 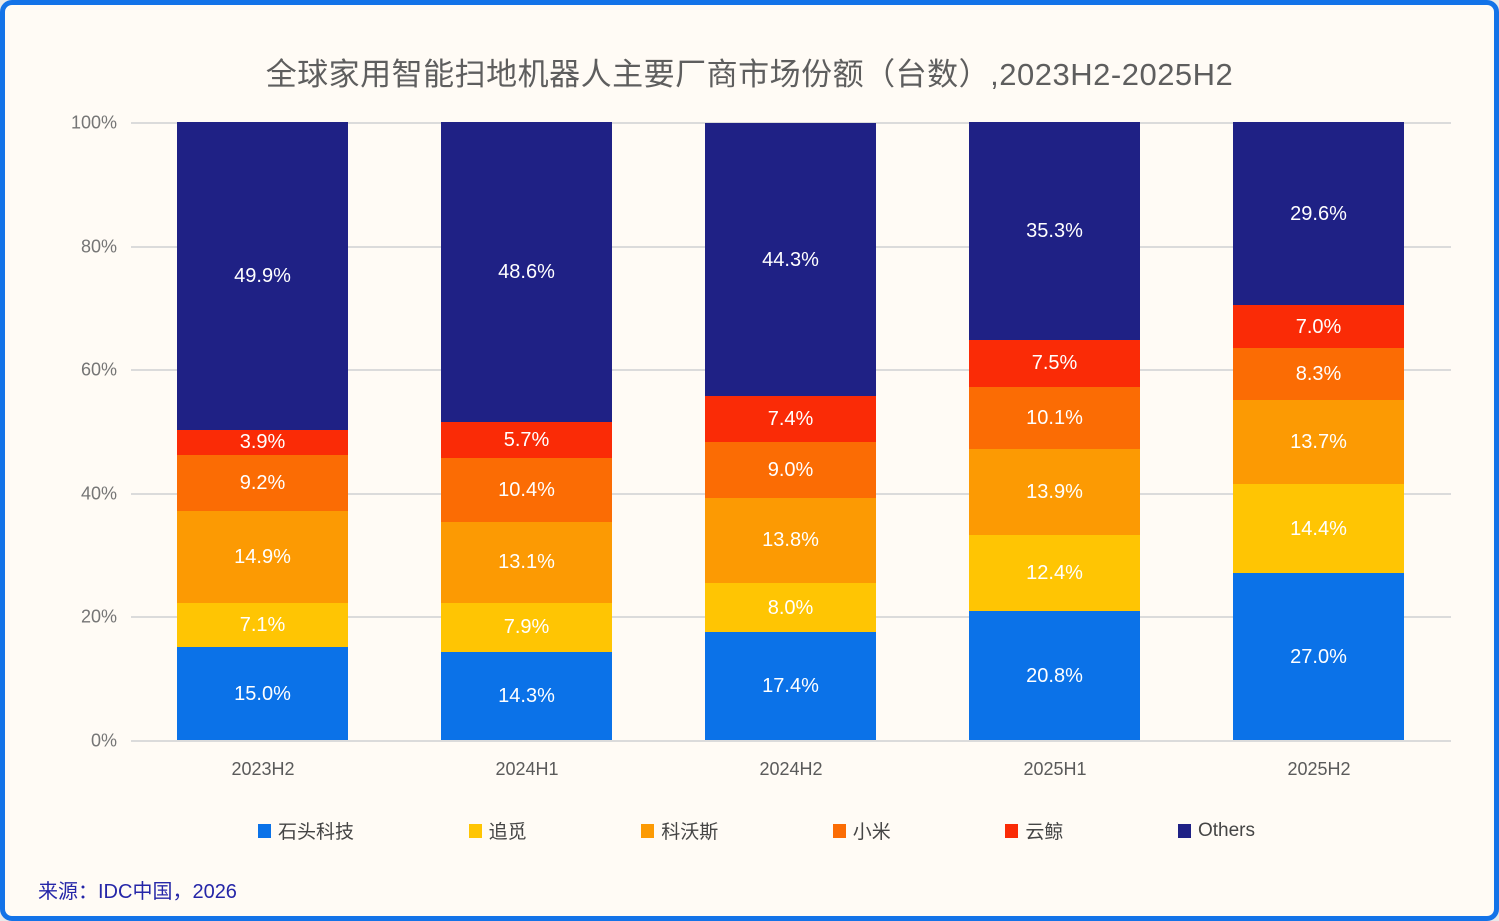 I want to click on bar-segment: 7.1%, so click(x=262, y=625).